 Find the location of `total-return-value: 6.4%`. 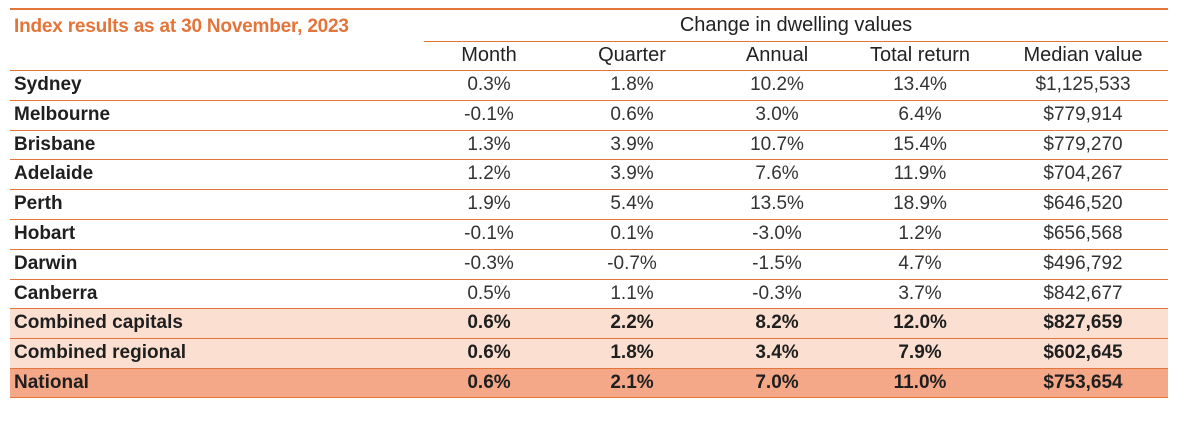

total-return-value: 6.4% is located at coordinates (920, 114).